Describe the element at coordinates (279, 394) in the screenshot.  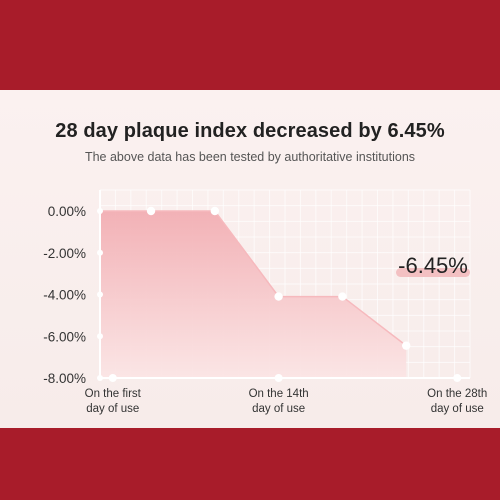
I see `x-tick-label: On the 14th` at that location.